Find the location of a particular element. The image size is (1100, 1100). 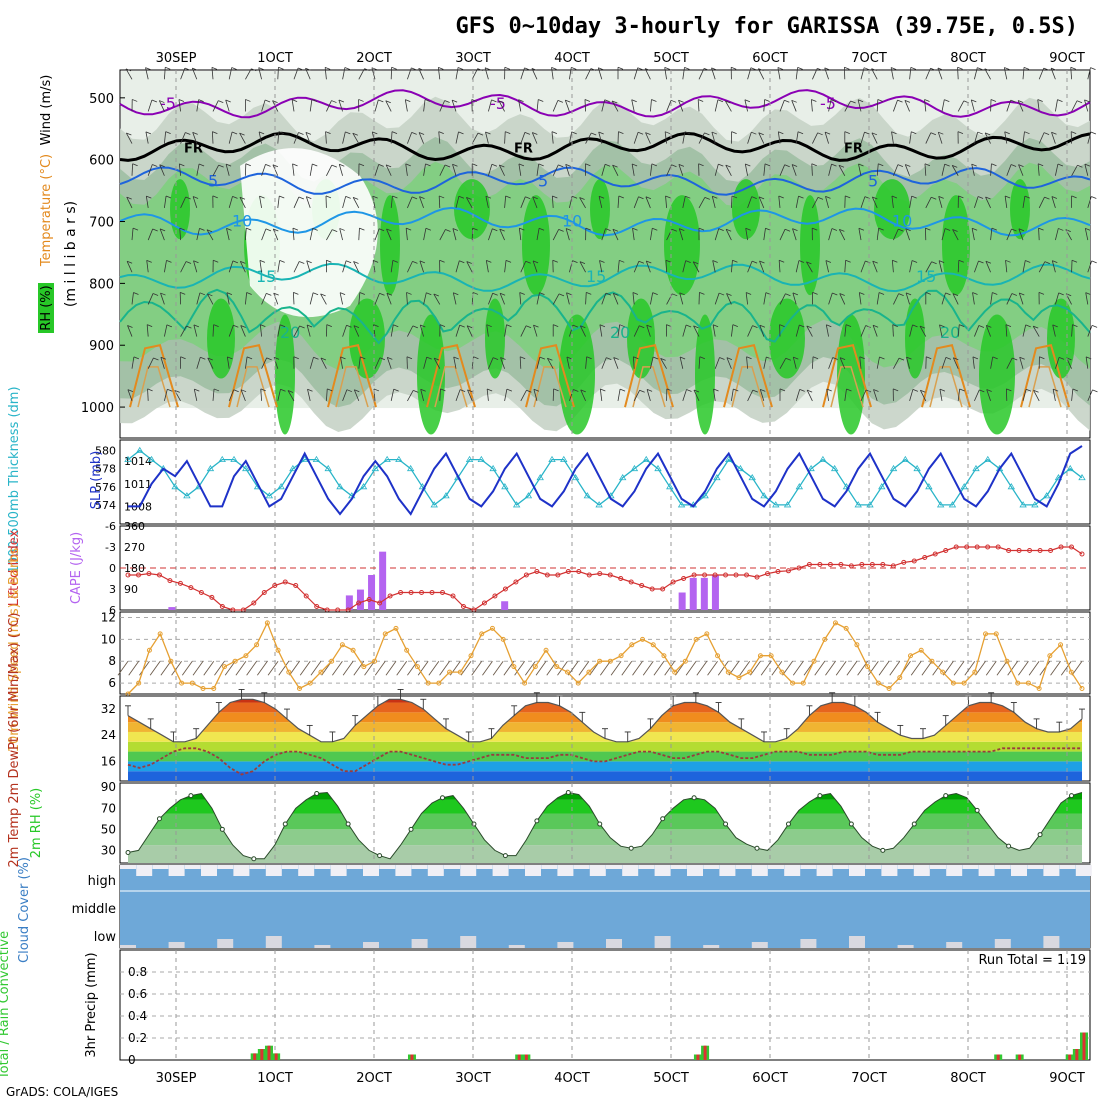

precip-conv-bar is located at coordinates (698, 1057).